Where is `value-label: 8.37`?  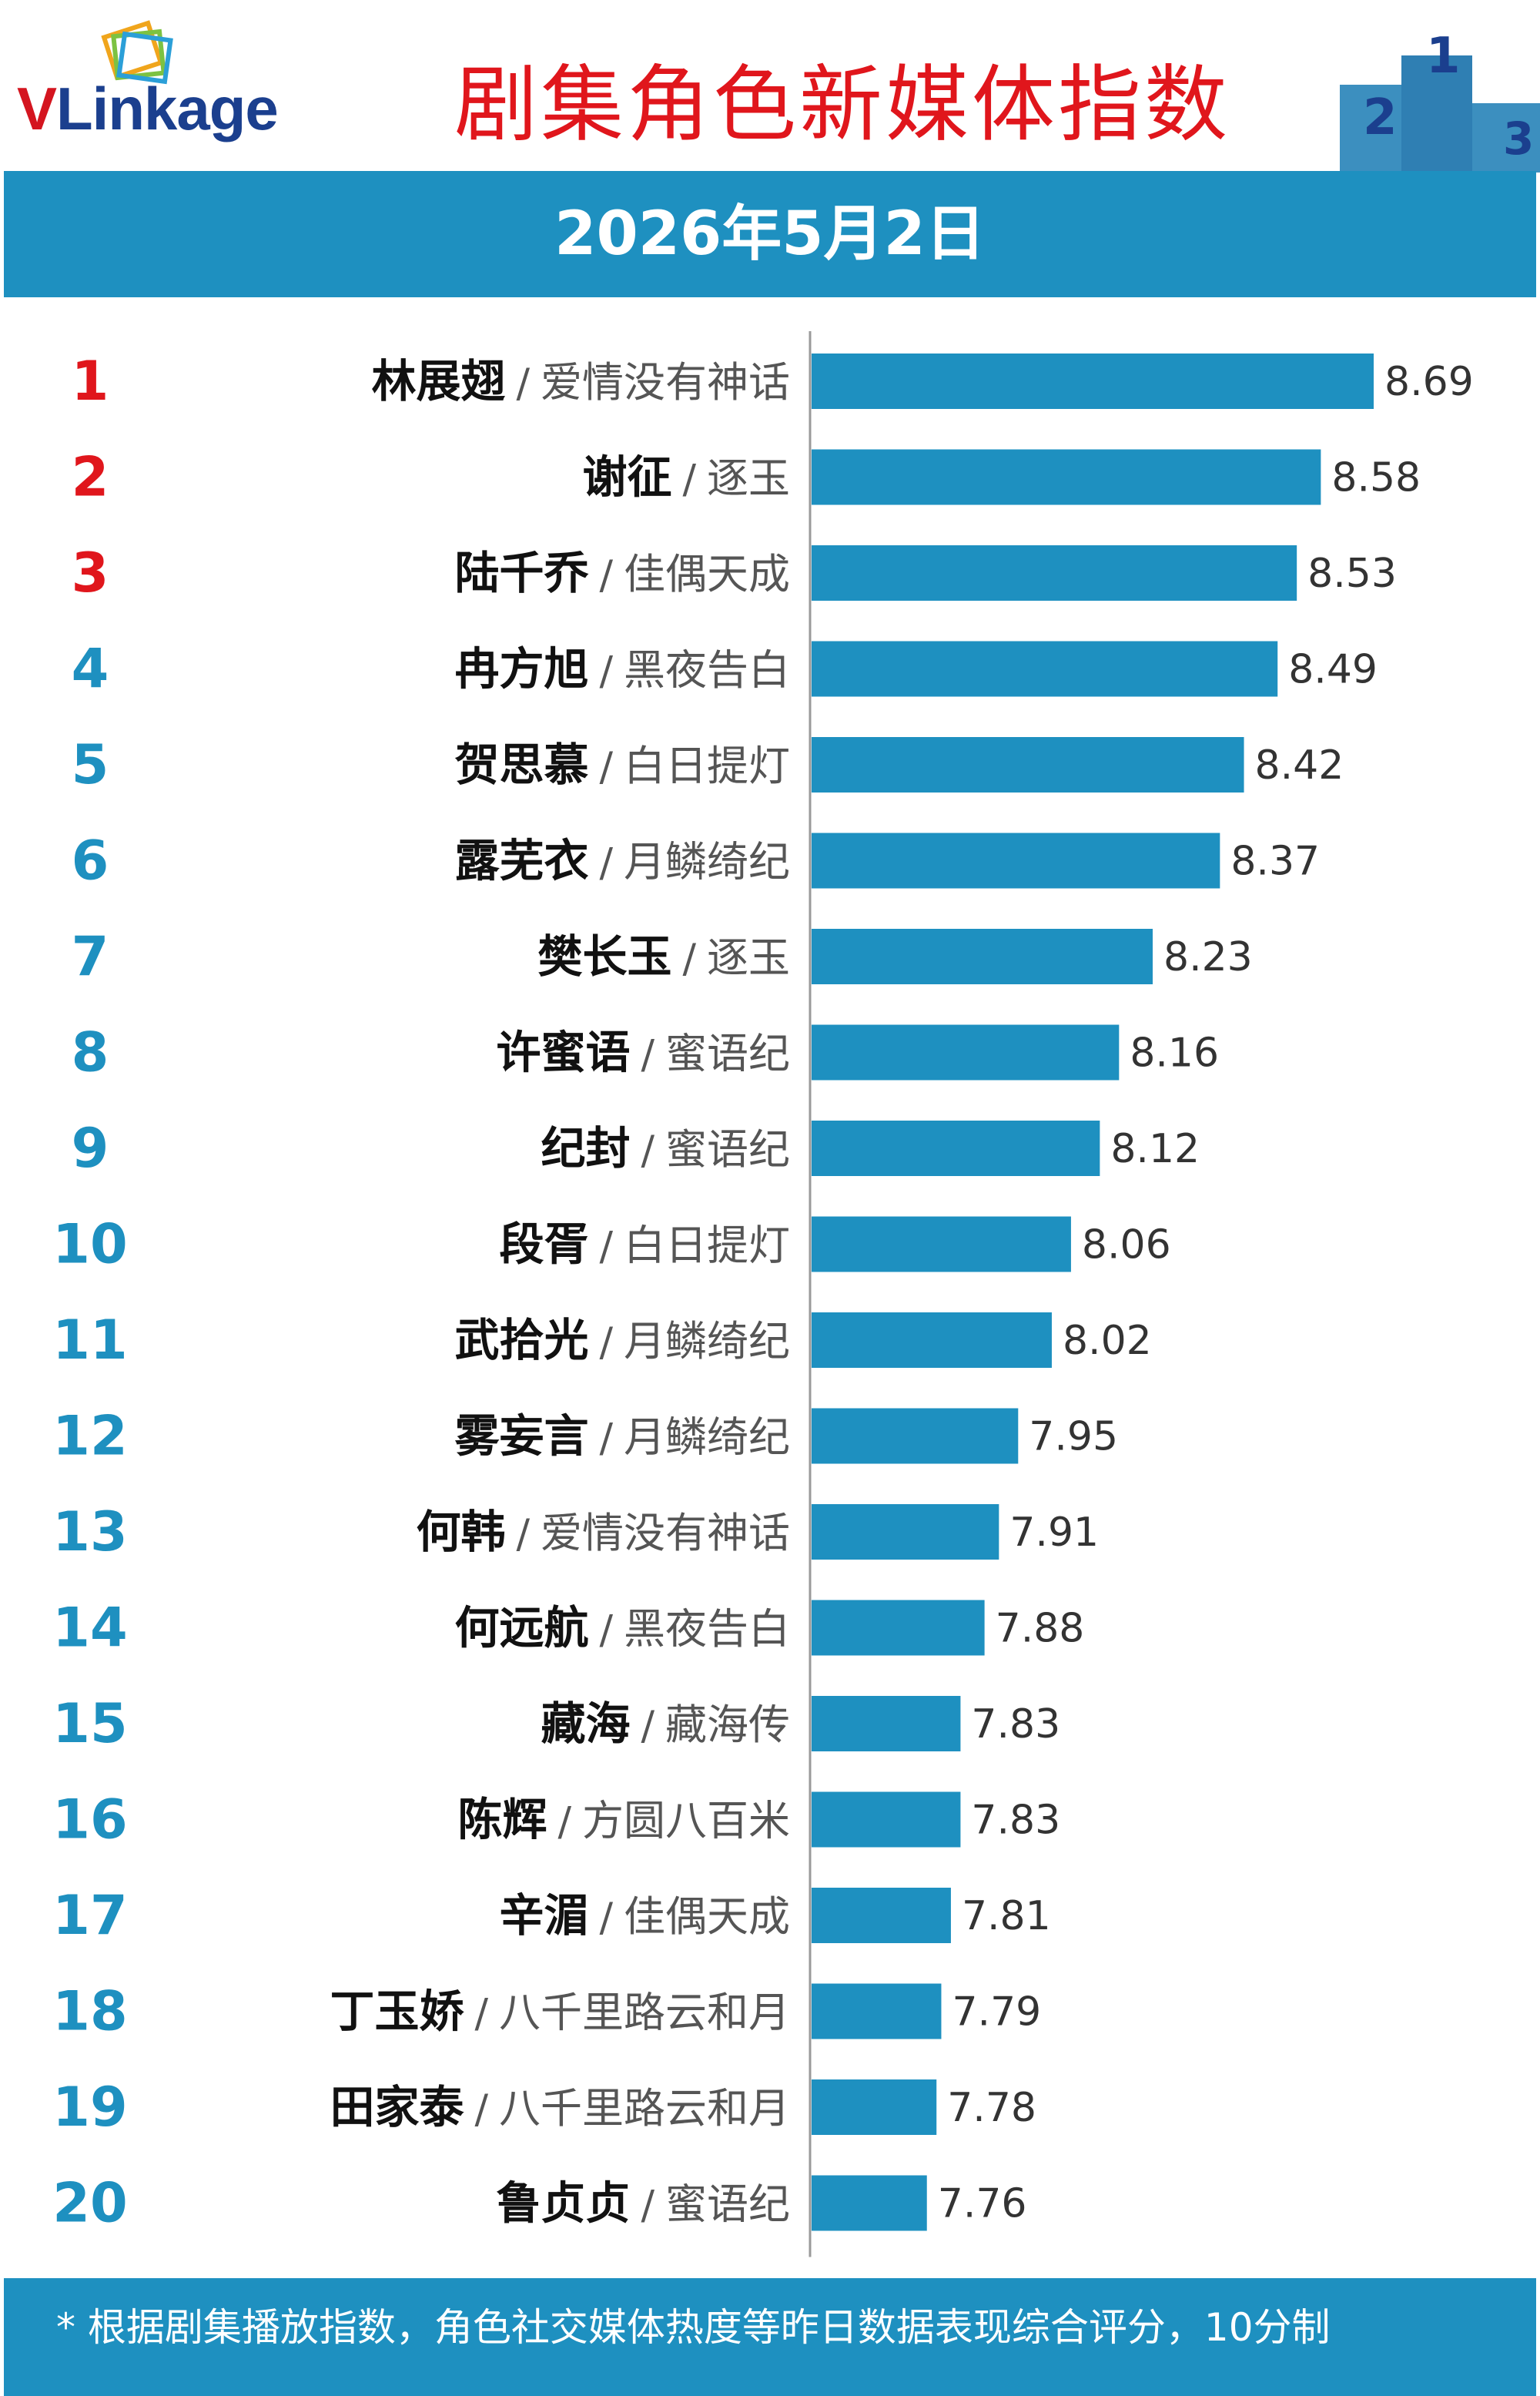
value-label: 8.37 is located at coordinates (1275, 862).